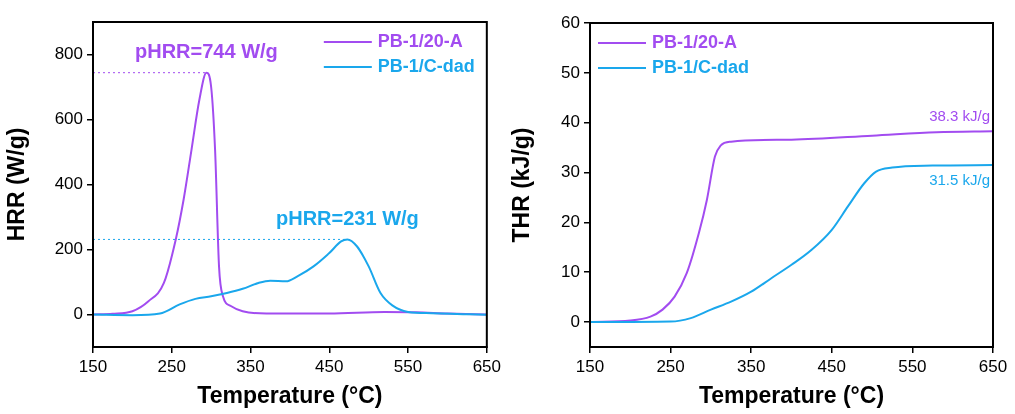 Image resolution: width=1015 pixels, height=414 pixels. What do you see at coordinates (959, 115) in the screenshot?
I see `annotation: 38.3 kJ/g` at bounding box center [959, 115].